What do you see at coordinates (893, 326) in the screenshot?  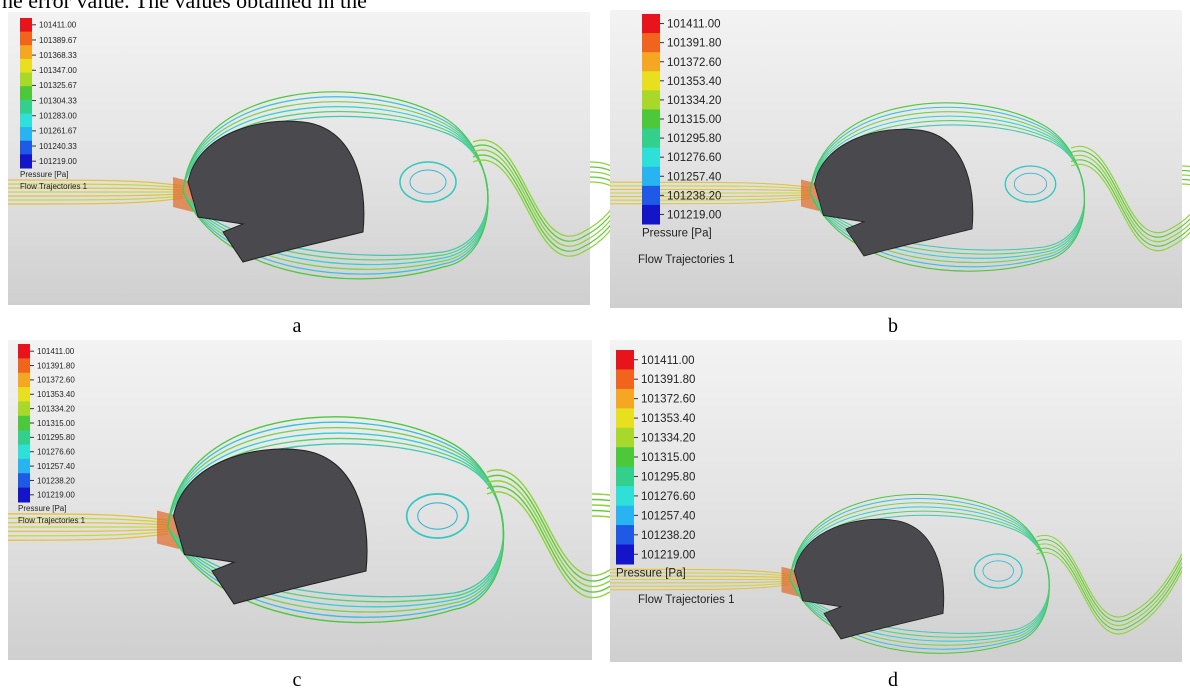 I see `panel-caption: b` at bounding box center [893, 326].